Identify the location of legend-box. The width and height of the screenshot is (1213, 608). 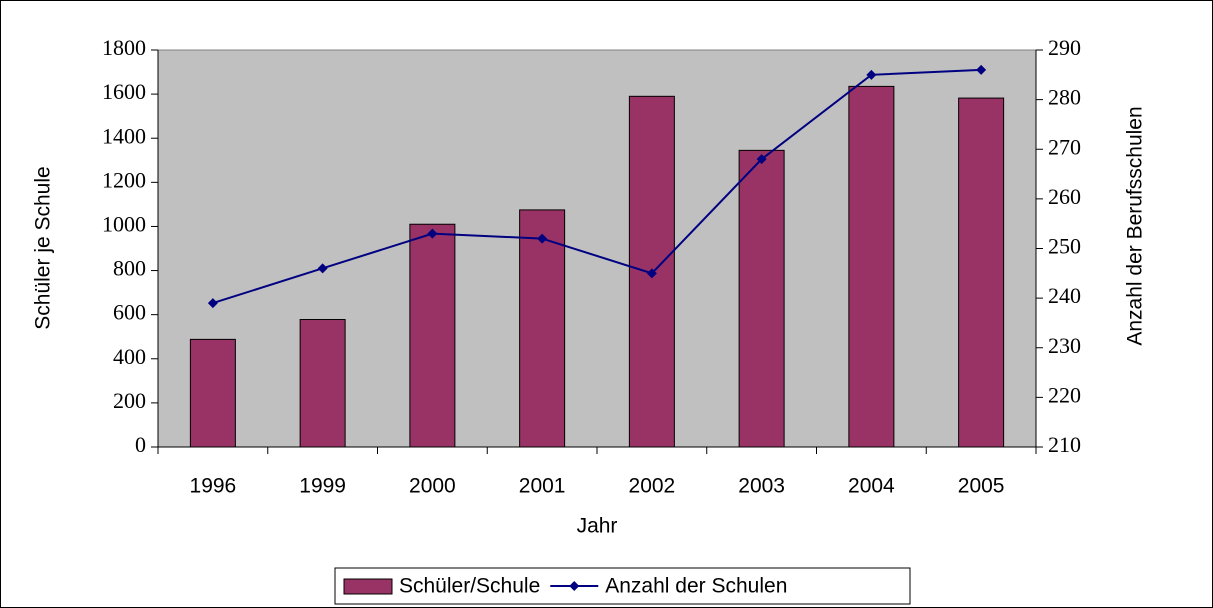
(622, 586).